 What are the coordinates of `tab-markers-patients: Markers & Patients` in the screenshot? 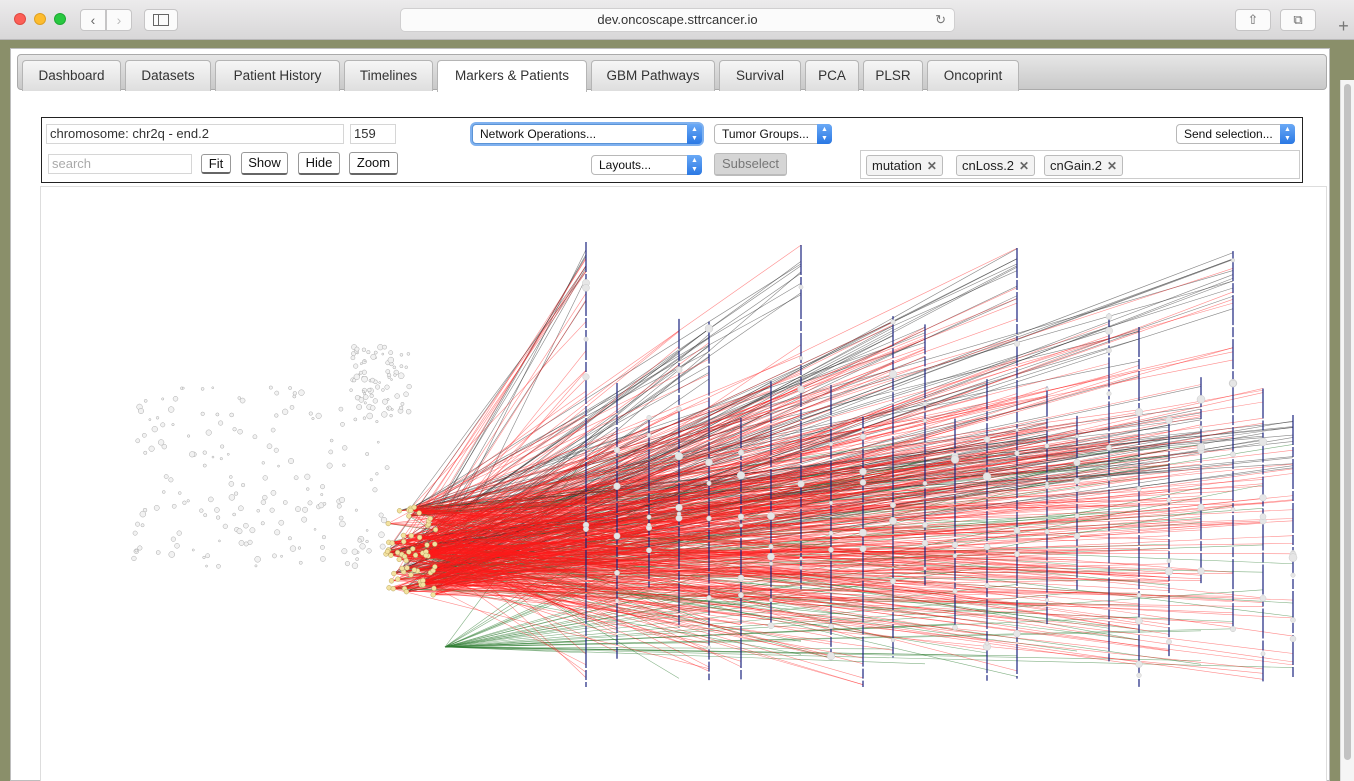 It's located at (512, 76).